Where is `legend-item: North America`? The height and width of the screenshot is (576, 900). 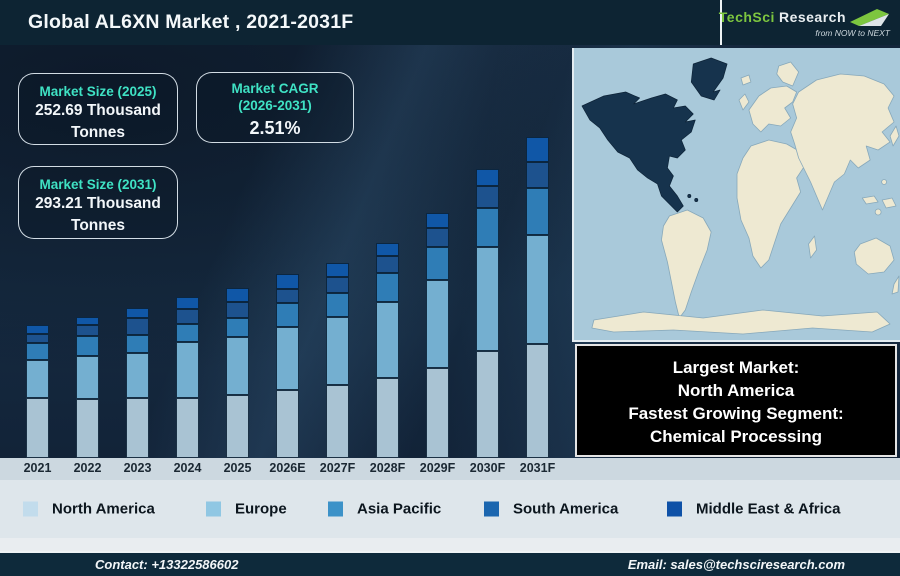
legend-item: North America is located at coordinates (89, 509).